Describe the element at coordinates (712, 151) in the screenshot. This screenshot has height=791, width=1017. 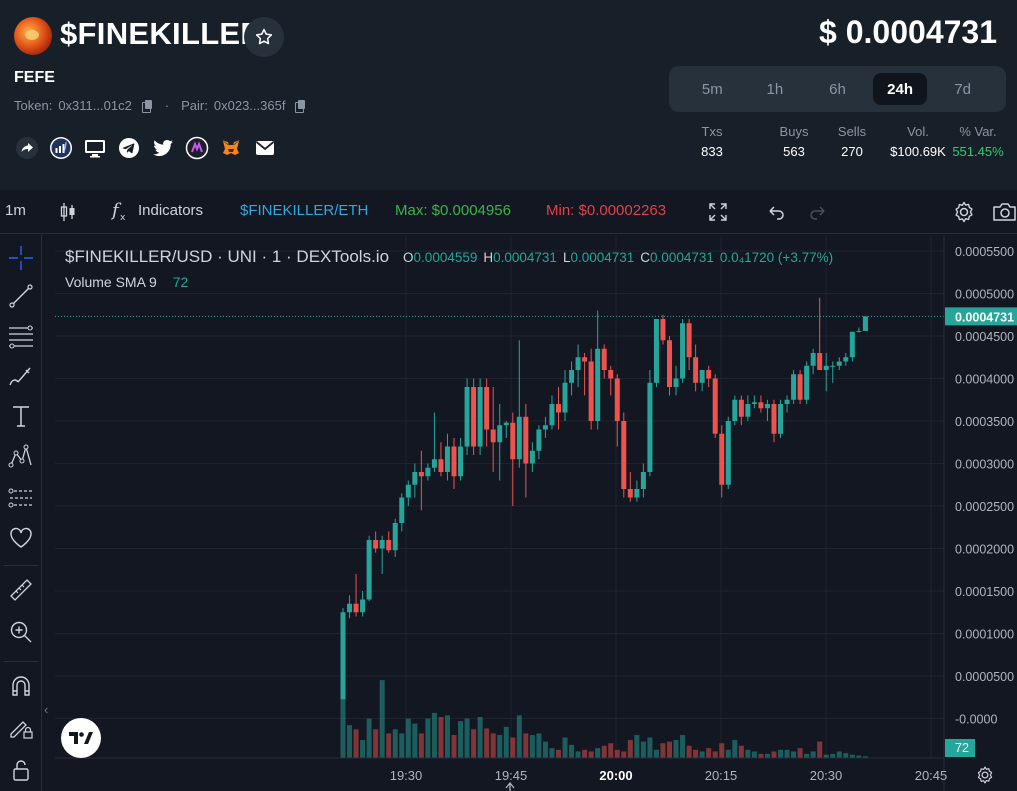
I see `stat-value: 833` at that location.